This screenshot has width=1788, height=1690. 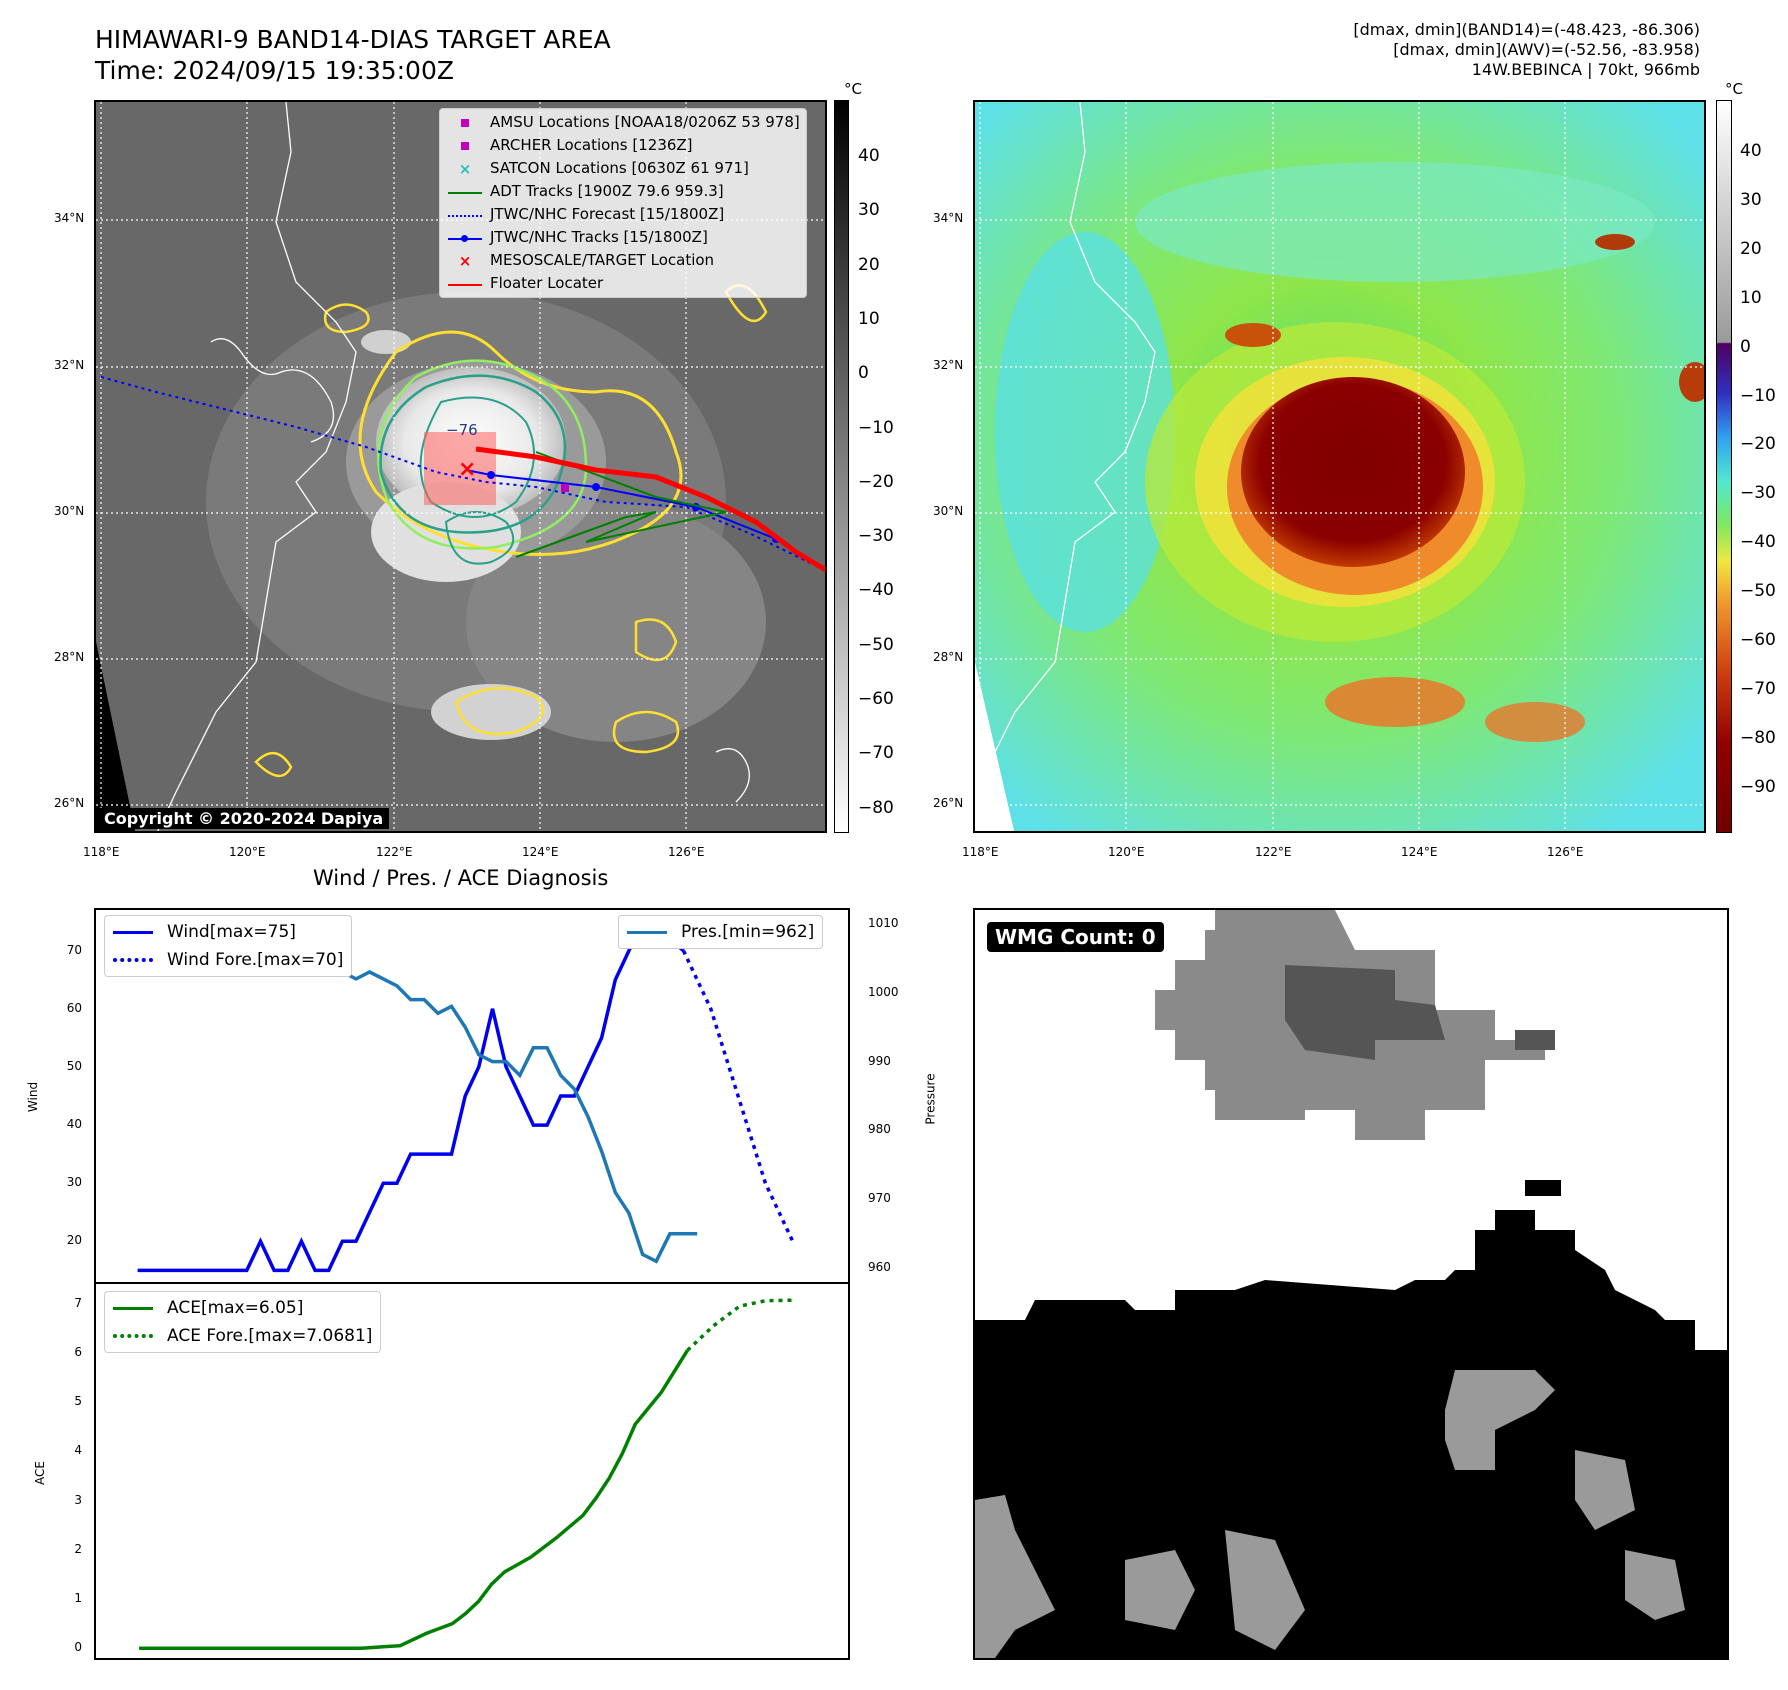 I want to click on awv-colorbar-tick: 30, so click(x=1751, y=199).